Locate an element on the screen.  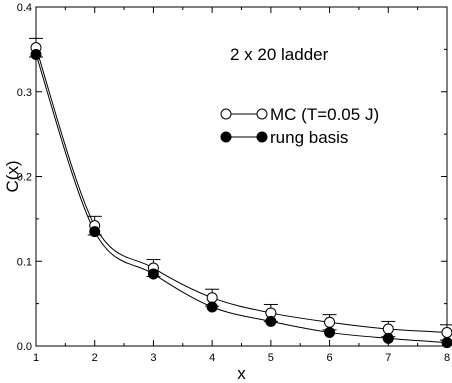
legend-label-mc: MC (T=0.05 J) is located at coordinates (324, 114).